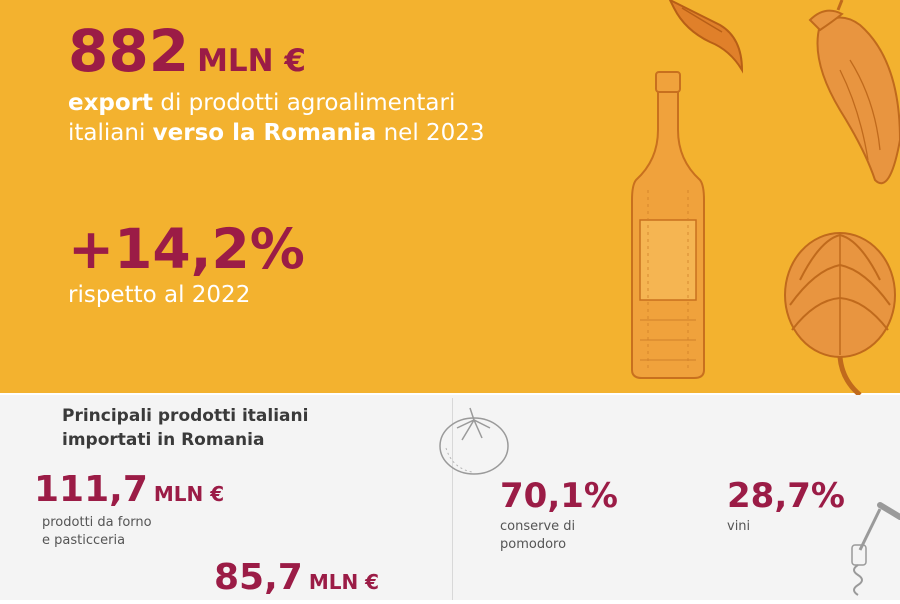 The height and width of the screenshot is (604, 900). Describe the element at coordinates (163, 440) in the screenshot. I see `products-title-line2: importati in Romania` at that location.